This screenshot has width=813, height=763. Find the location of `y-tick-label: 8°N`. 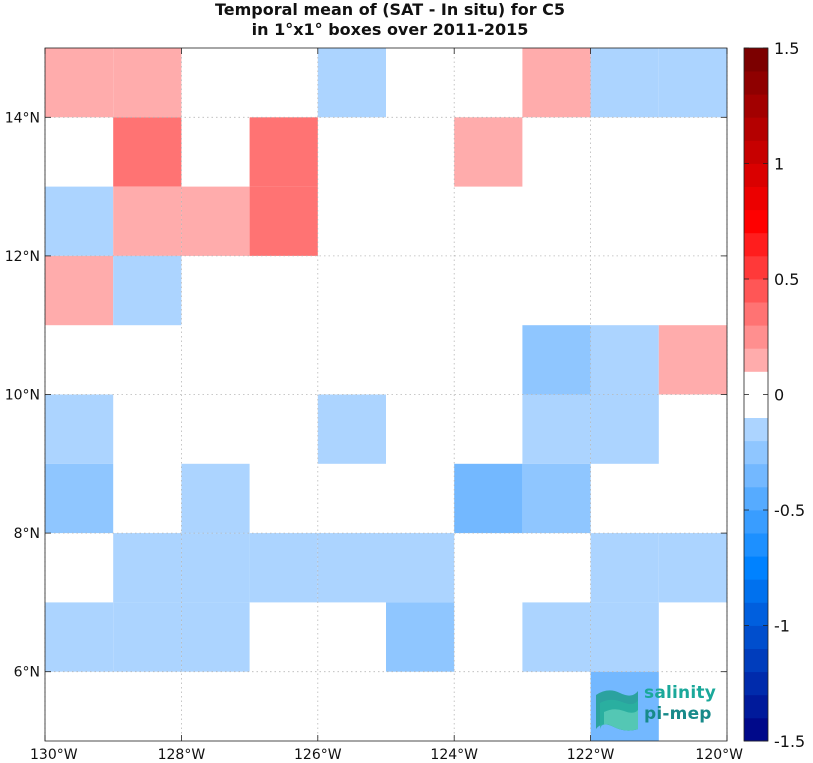

y-tick-label: 8°N is located at coordinates (27, 534).